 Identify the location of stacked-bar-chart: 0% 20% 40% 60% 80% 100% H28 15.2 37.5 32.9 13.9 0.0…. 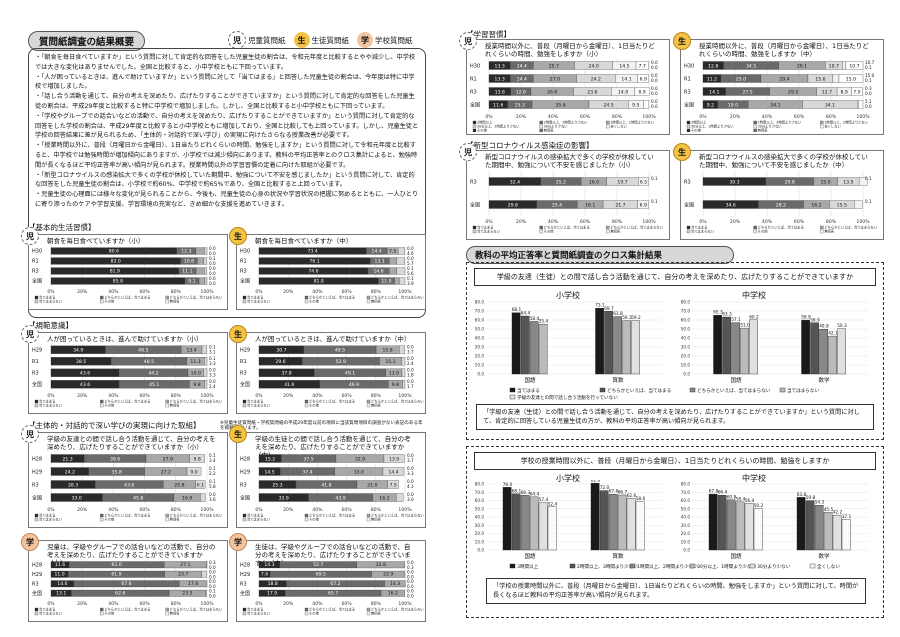
(332, 487).